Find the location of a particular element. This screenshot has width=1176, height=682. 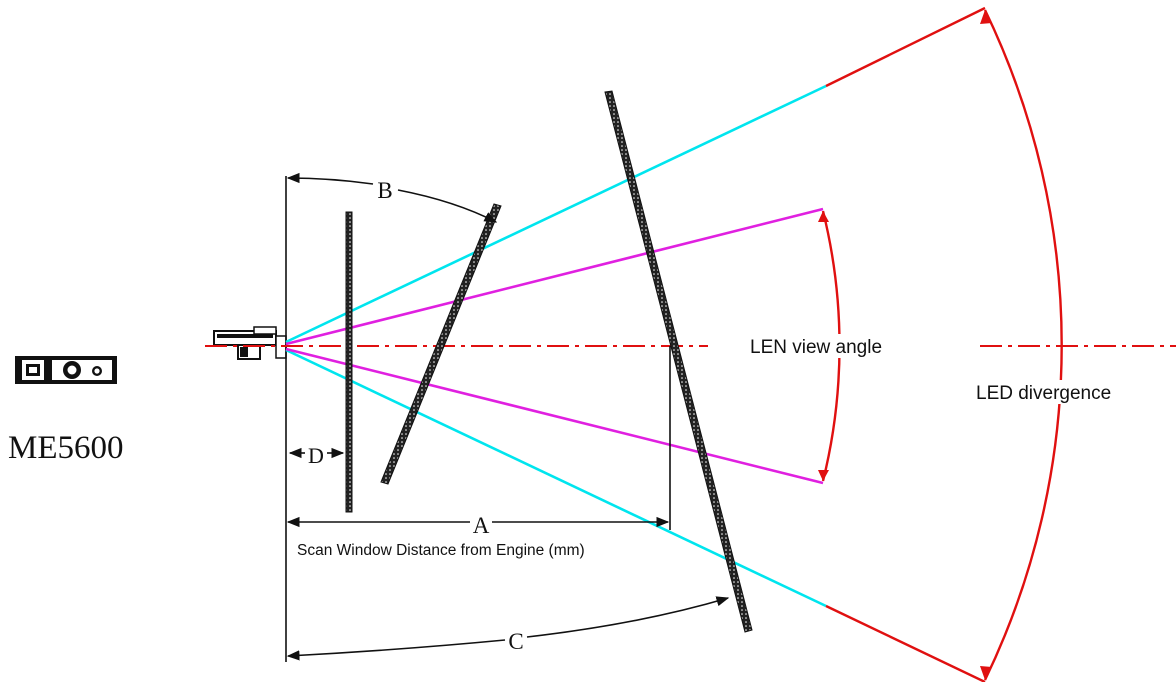

dimension-b-label: B is located at coordinates (384, 190).